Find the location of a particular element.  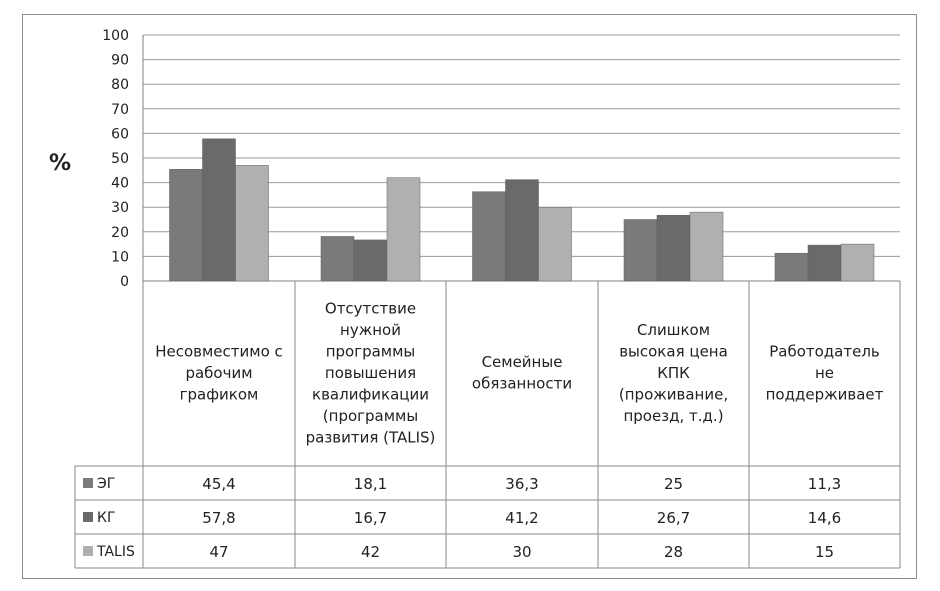

category-label: Отсутствие is located at coordinates (370, 308).